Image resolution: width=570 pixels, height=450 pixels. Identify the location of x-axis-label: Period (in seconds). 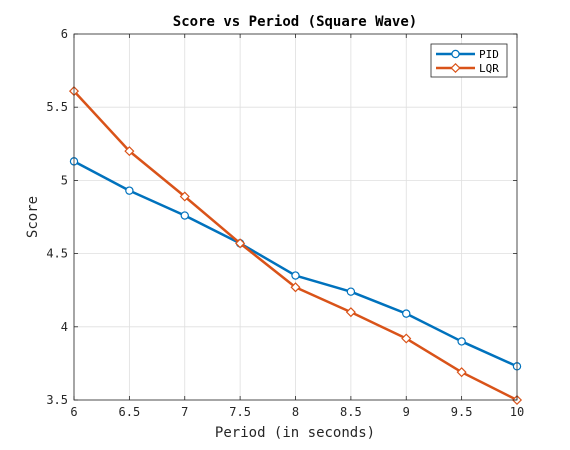
(295, 433).